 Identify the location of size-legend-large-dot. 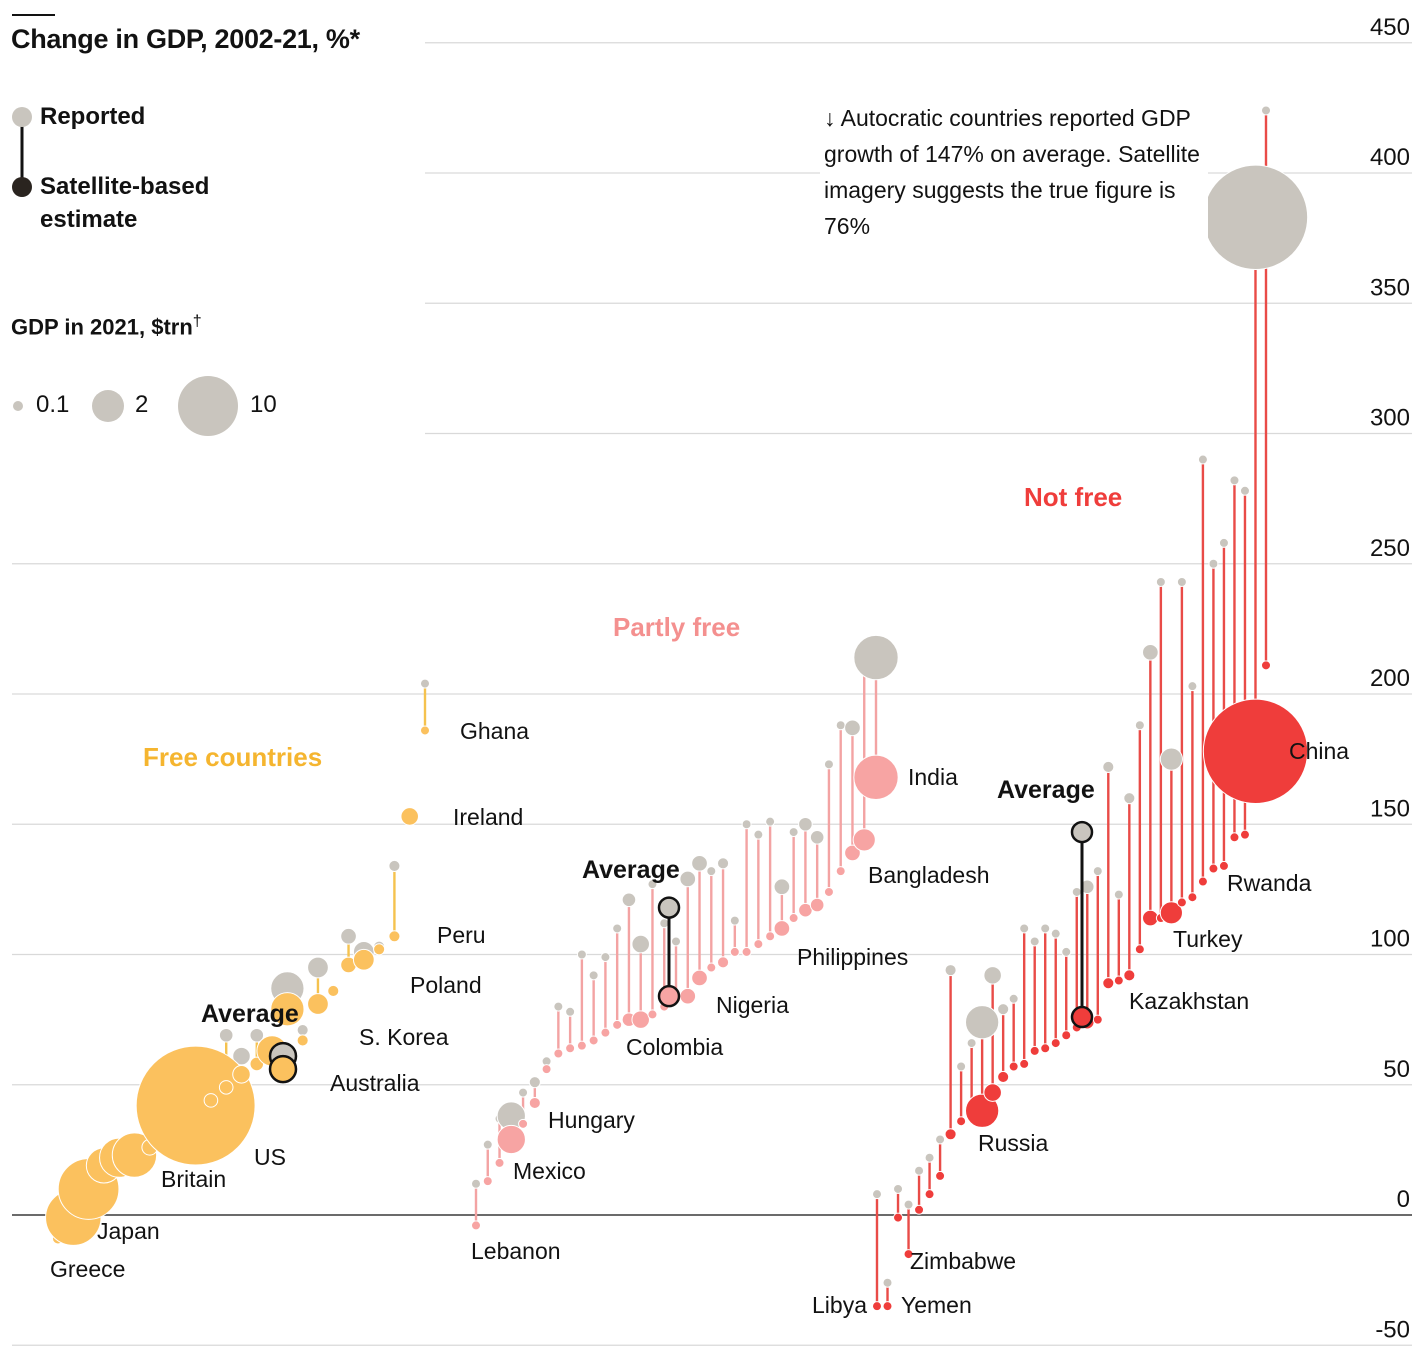
(208, 406).